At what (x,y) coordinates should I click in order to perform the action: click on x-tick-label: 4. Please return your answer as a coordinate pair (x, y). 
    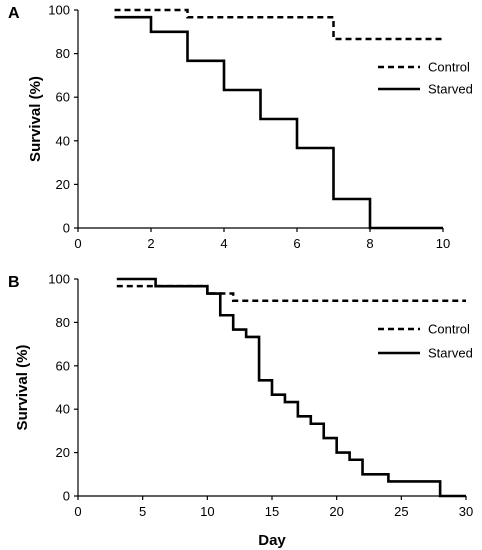
    Looking at the image, I should click on (223, 243).